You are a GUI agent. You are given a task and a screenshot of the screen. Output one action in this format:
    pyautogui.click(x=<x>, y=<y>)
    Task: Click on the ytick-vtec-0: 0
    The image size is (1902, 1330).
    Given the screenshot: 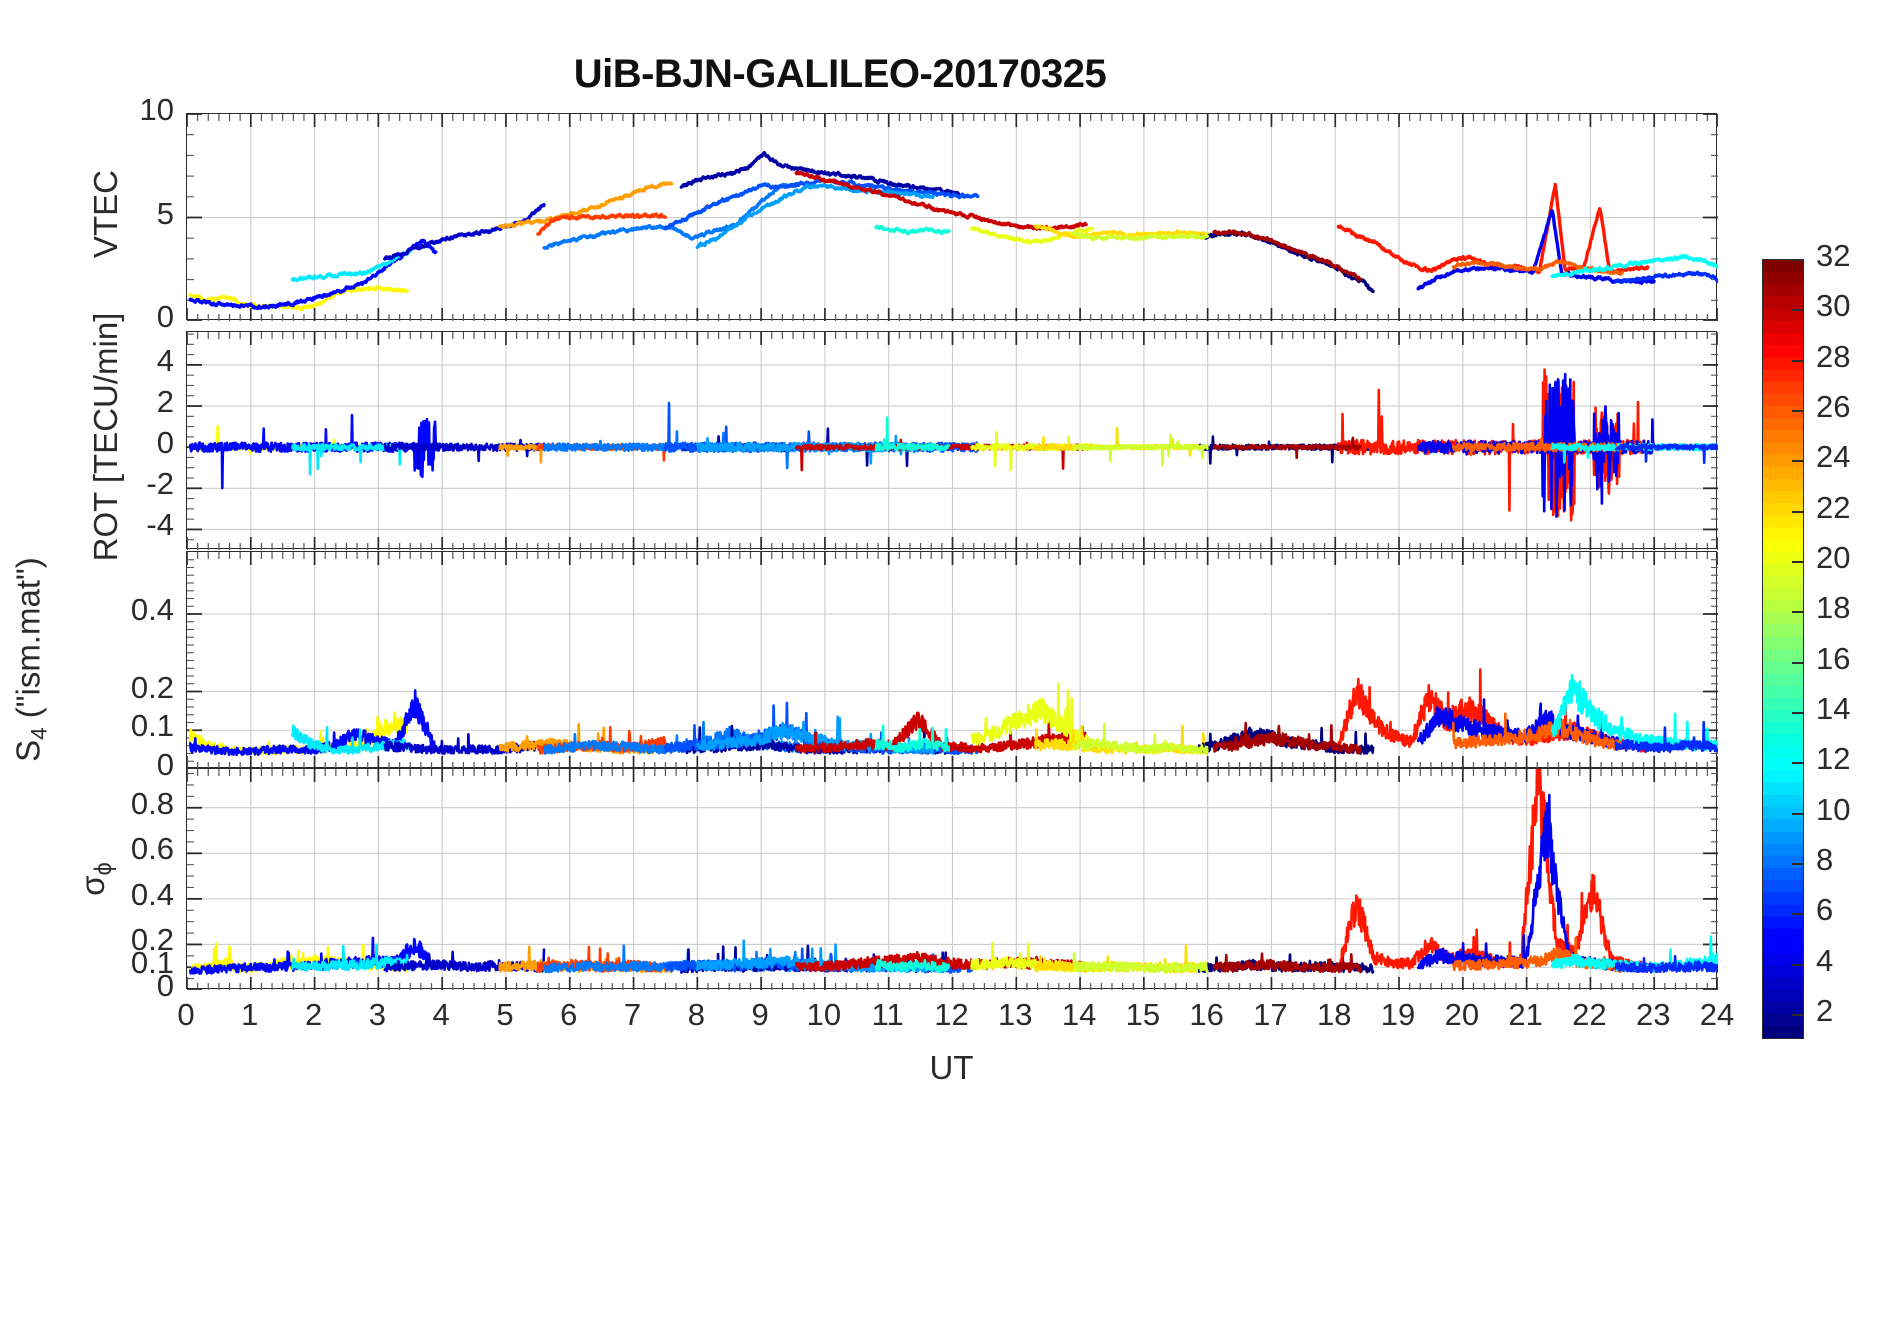 What is the action you would take?
    pyautogui.click(x=165, y=316)
    